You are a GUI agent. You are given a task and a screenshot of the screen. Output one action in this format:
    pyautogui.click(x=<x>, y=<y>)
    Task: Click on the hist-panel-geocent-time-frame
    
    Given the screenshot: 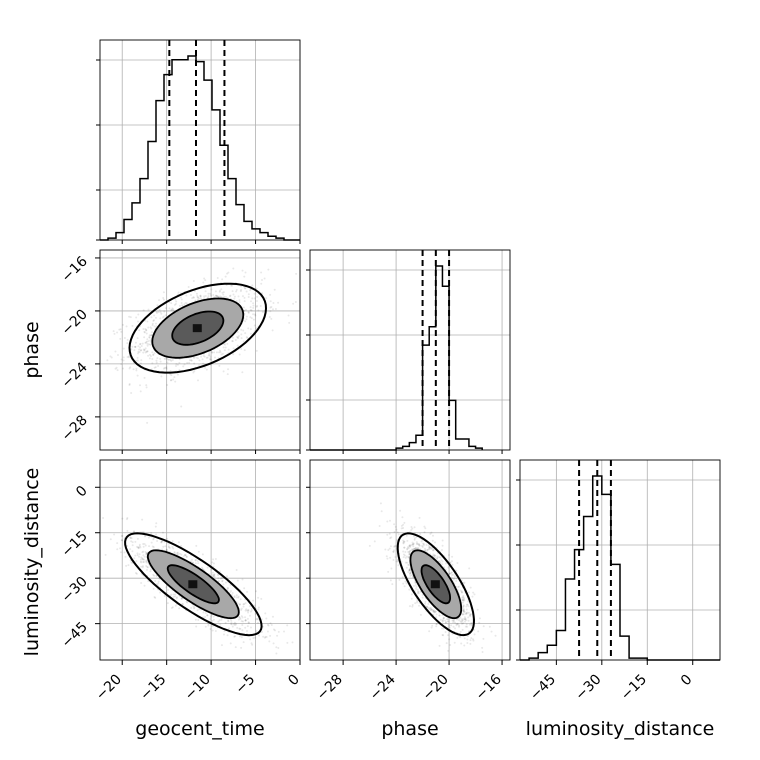 What is the action you would take?
    pyautogui.click(x=200, y=140)
    